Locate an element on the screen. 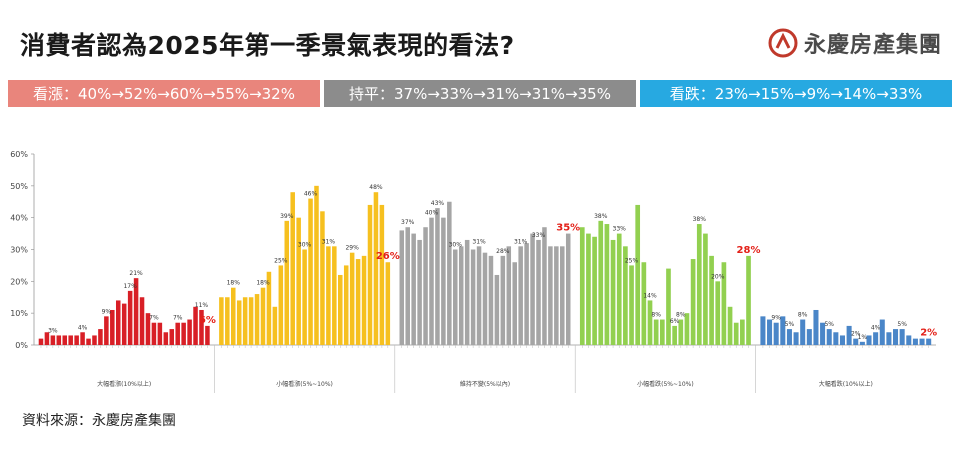 The height and width of the screenshot is (449, 960). y-tick-label: 10% is located at coordinates (19, 313).